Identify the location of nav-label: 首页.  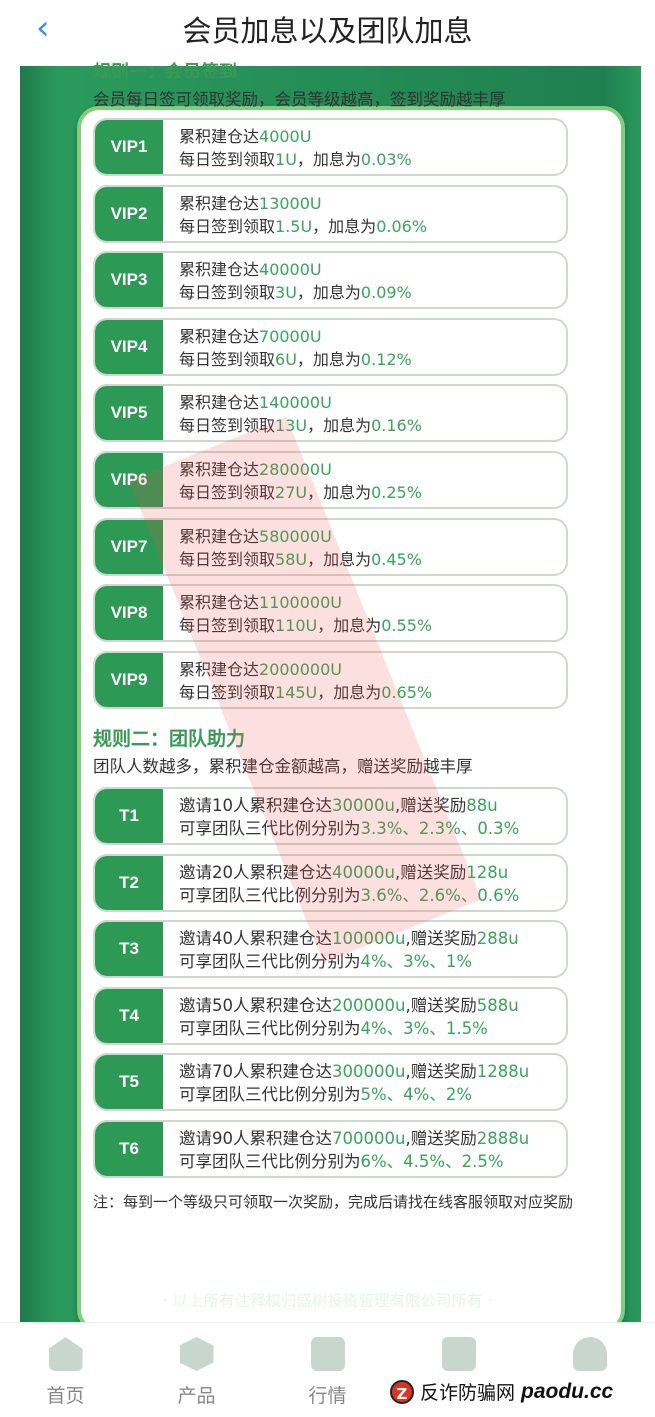
(65, 1396).